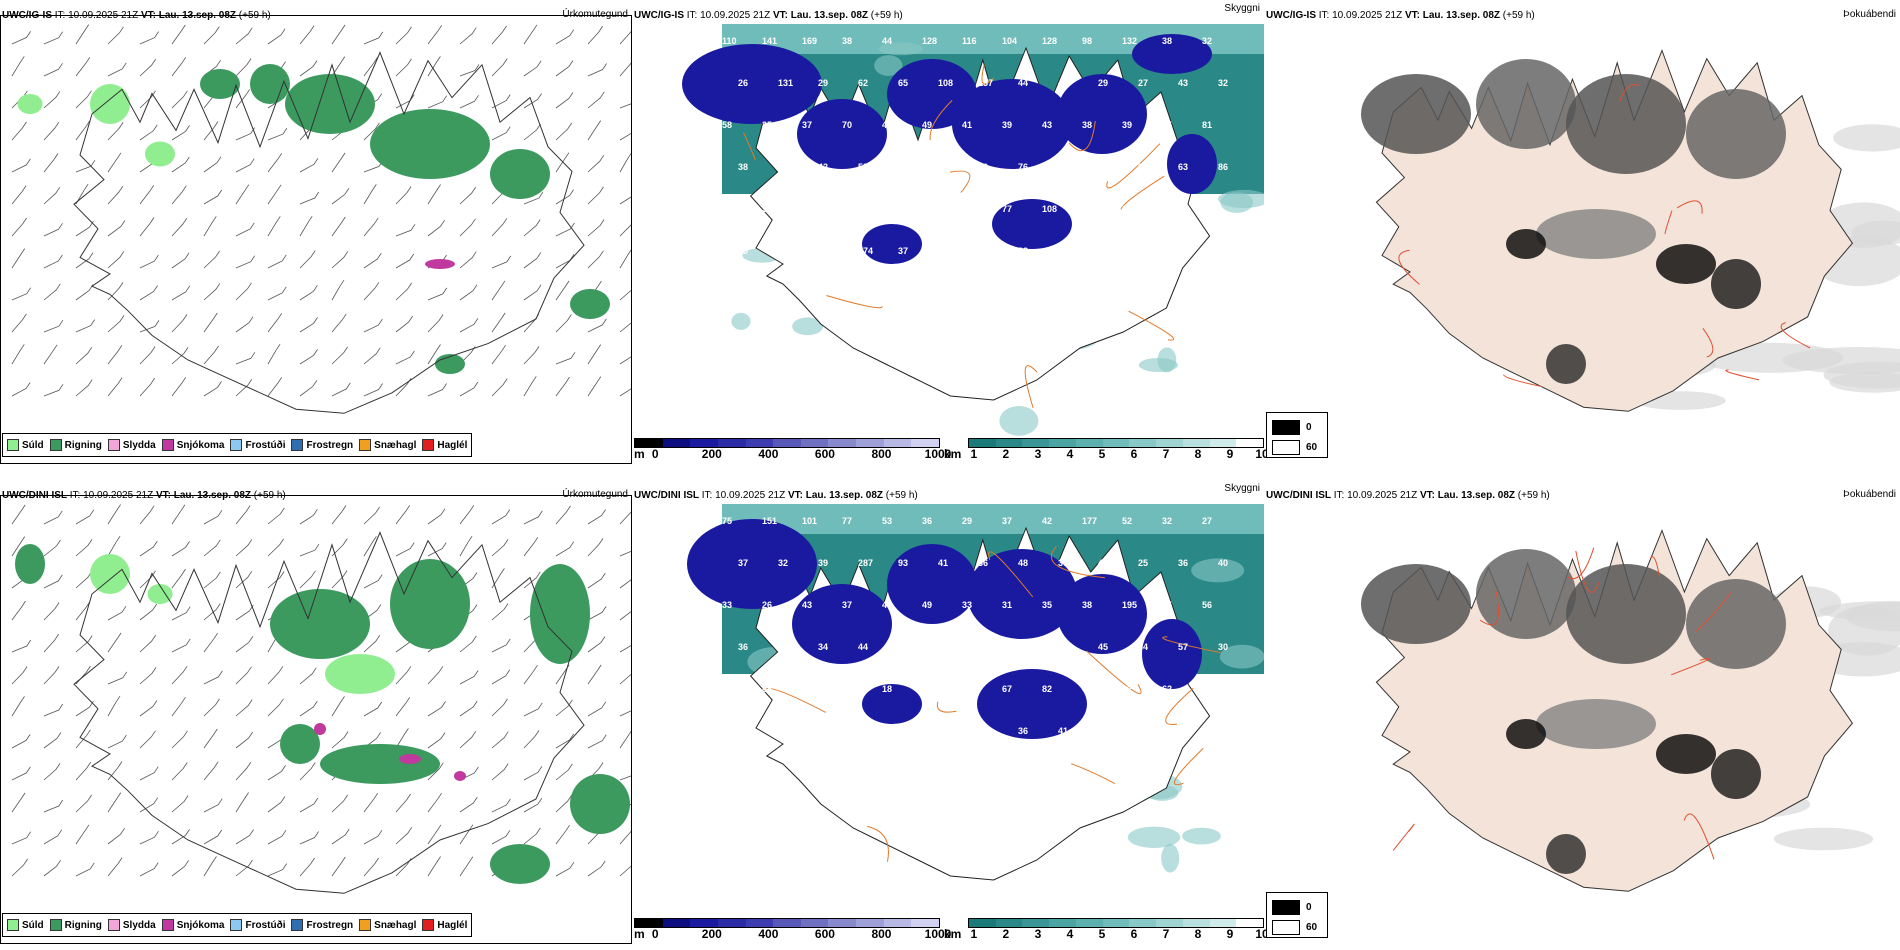 The width and height of the screenshot is (1900, 950). Describe the element at coordinates (1009, 41) in the screenshot. I see `cloud-base-value: 104` at that location.